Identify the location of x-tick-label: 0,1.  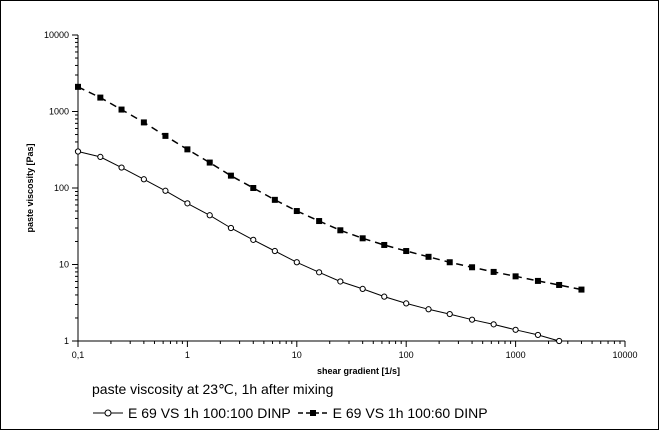
(78, 355).